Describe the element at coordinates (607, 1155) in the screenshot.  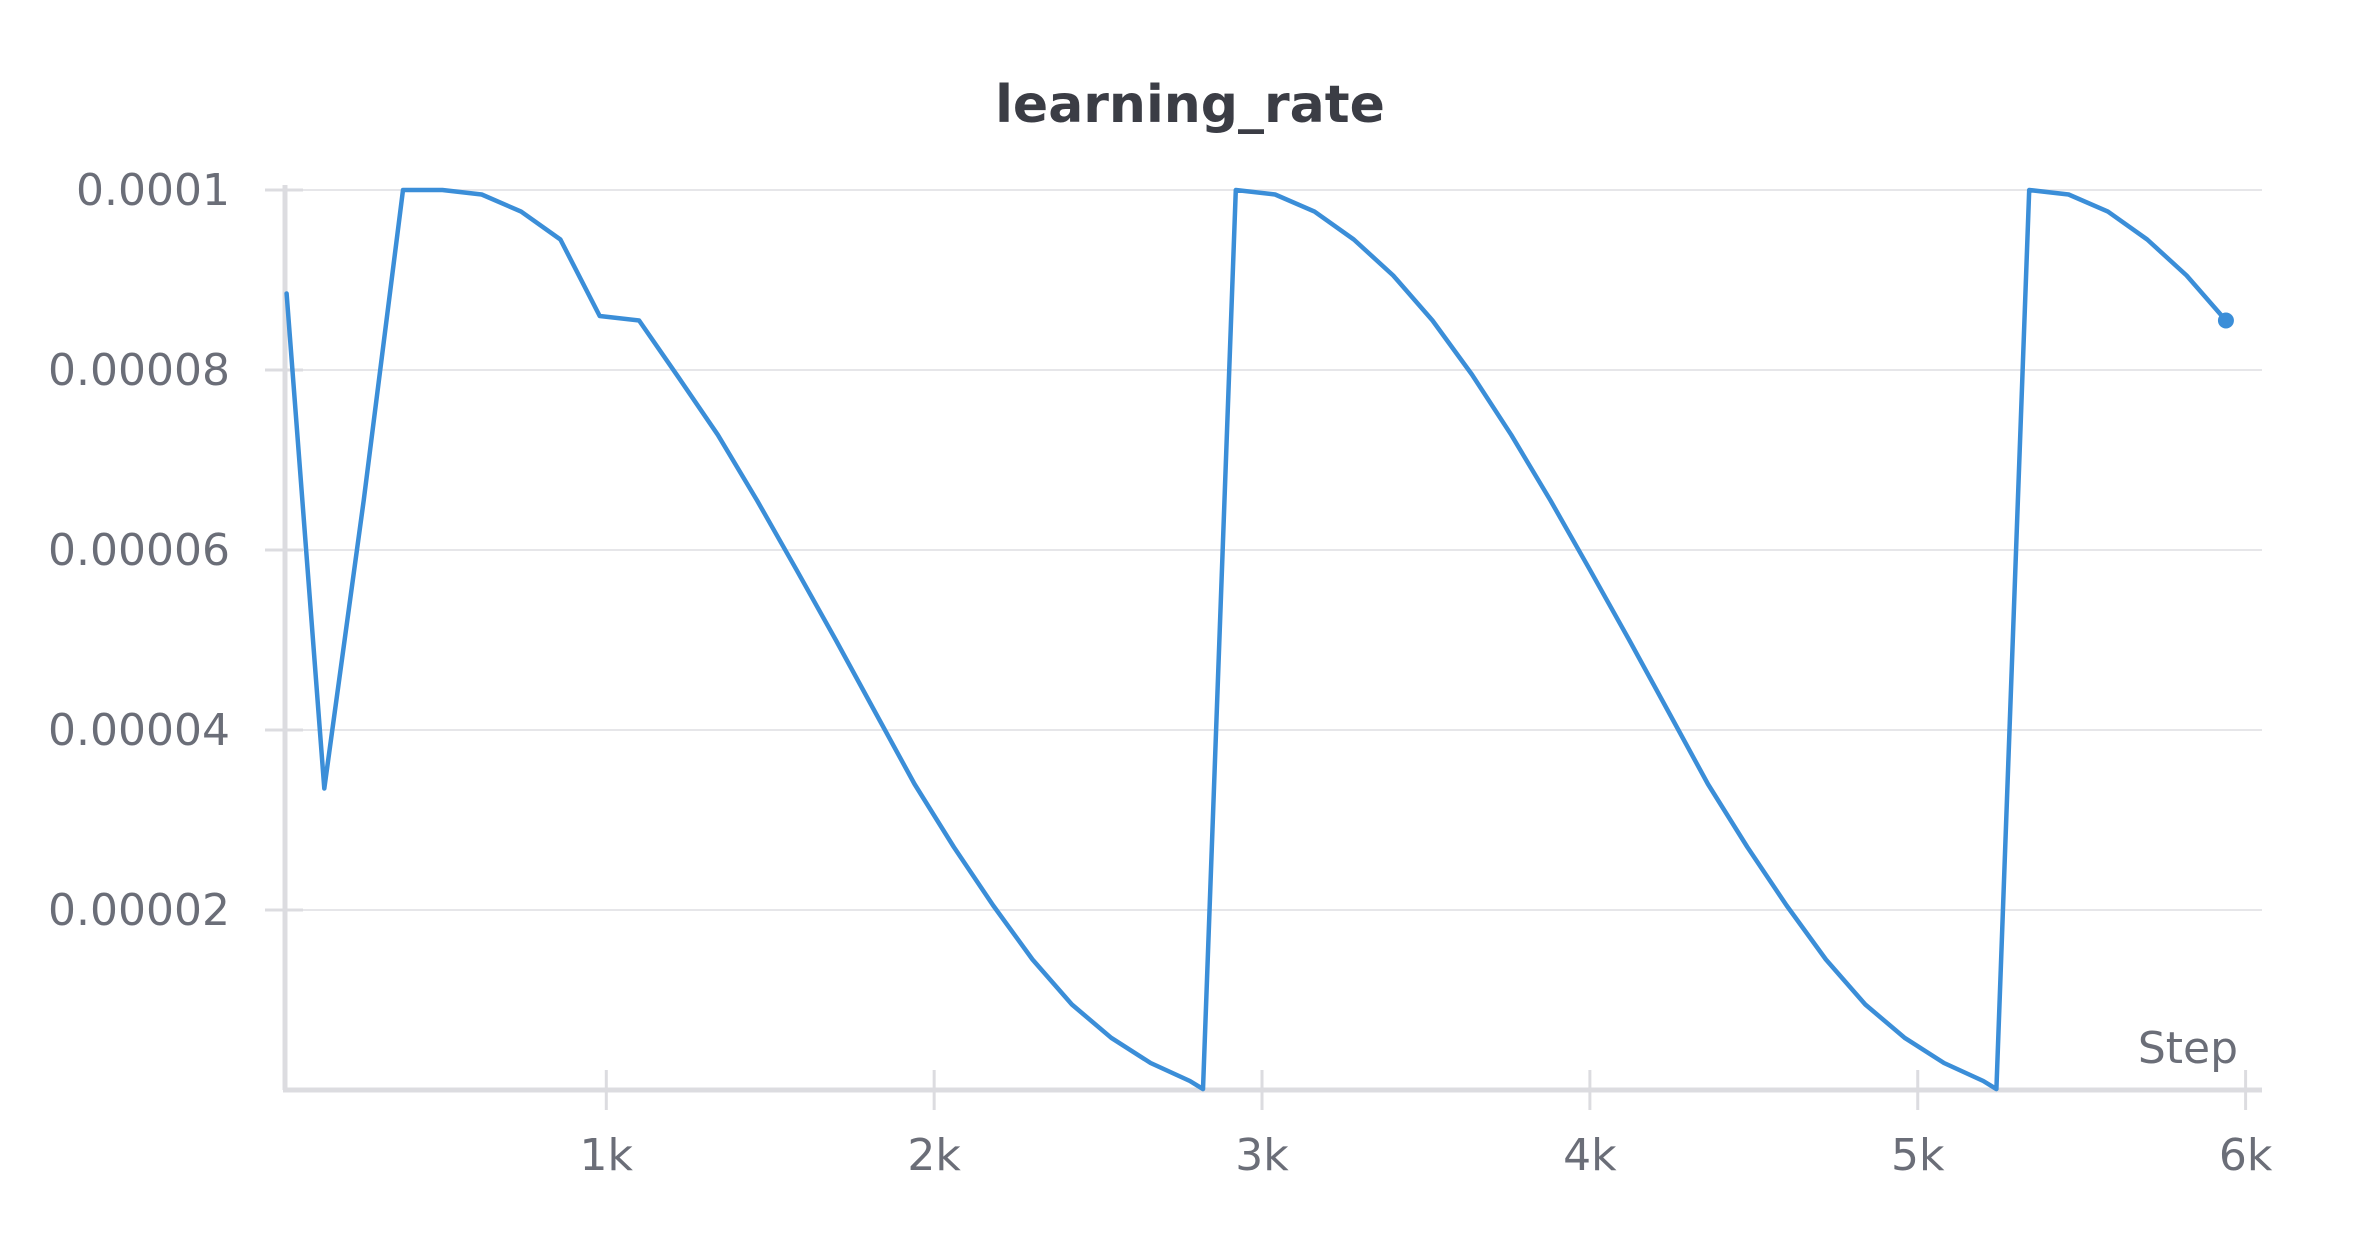
I see `x-tick-label: 1k` at that location.